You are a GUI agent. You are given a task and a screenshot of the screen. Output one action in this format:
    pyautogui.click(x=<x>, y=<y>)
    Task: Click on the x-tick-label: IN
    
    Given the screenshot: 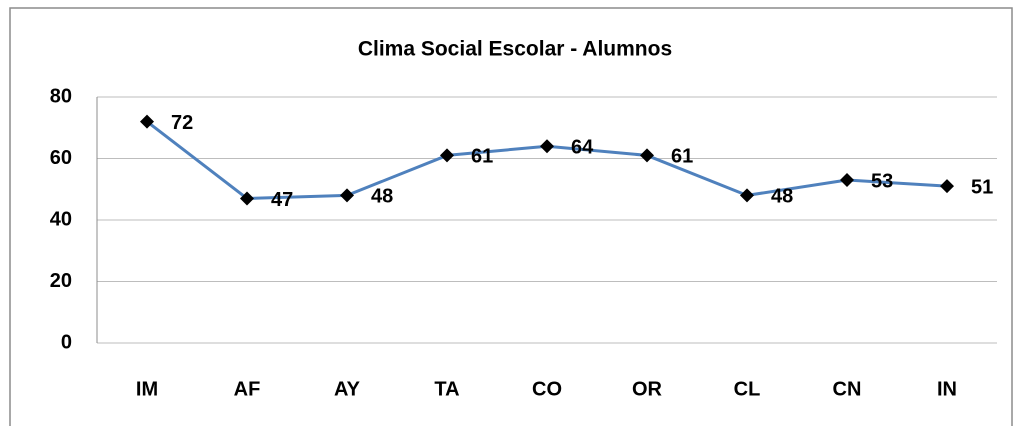 What is the action you would take?
    pyautogui.click(x=947, y=389)
    